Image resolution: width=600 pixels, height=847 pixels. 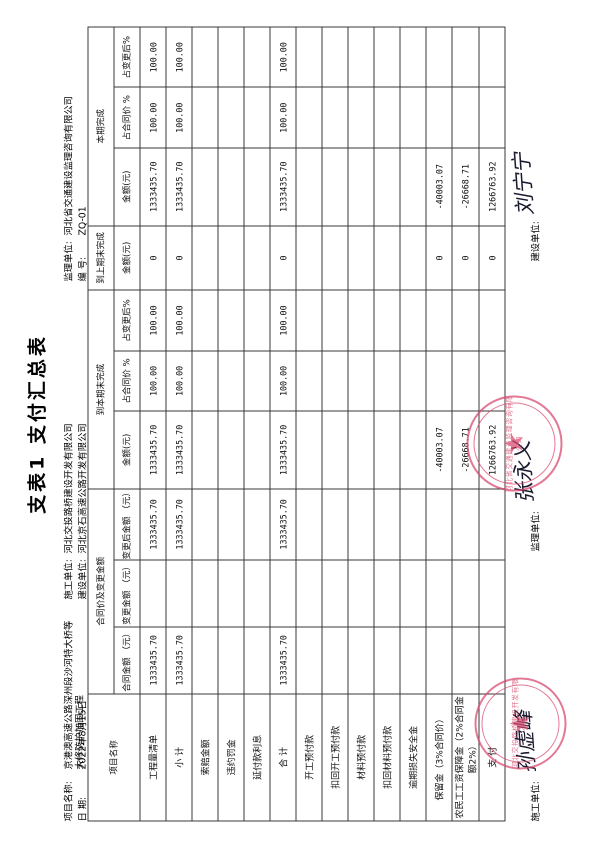 I want to click on cell-prev-amount, so click(x=334, y=257).